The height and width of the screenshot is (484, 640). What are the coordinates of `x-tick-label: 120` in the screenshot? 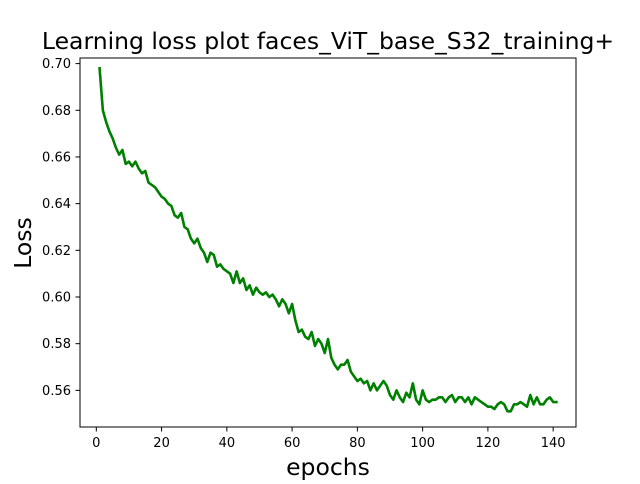 It's located at (487, 443).